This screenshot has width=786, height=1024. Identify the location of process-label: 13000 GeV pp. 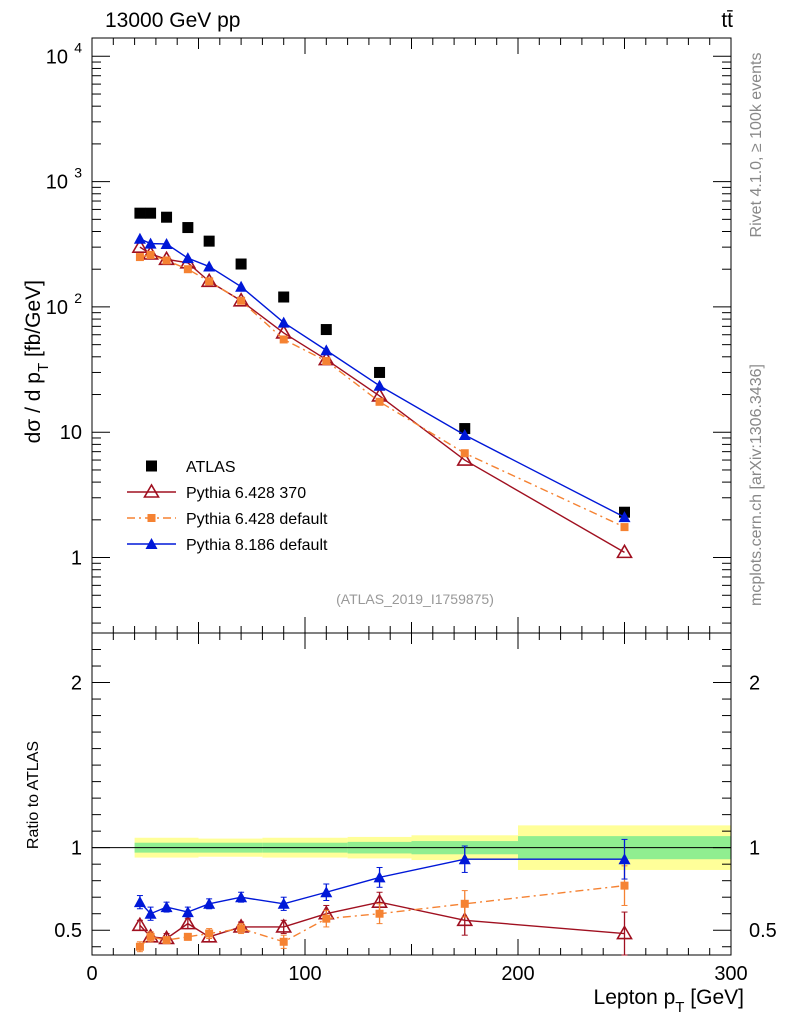
(172, 20).